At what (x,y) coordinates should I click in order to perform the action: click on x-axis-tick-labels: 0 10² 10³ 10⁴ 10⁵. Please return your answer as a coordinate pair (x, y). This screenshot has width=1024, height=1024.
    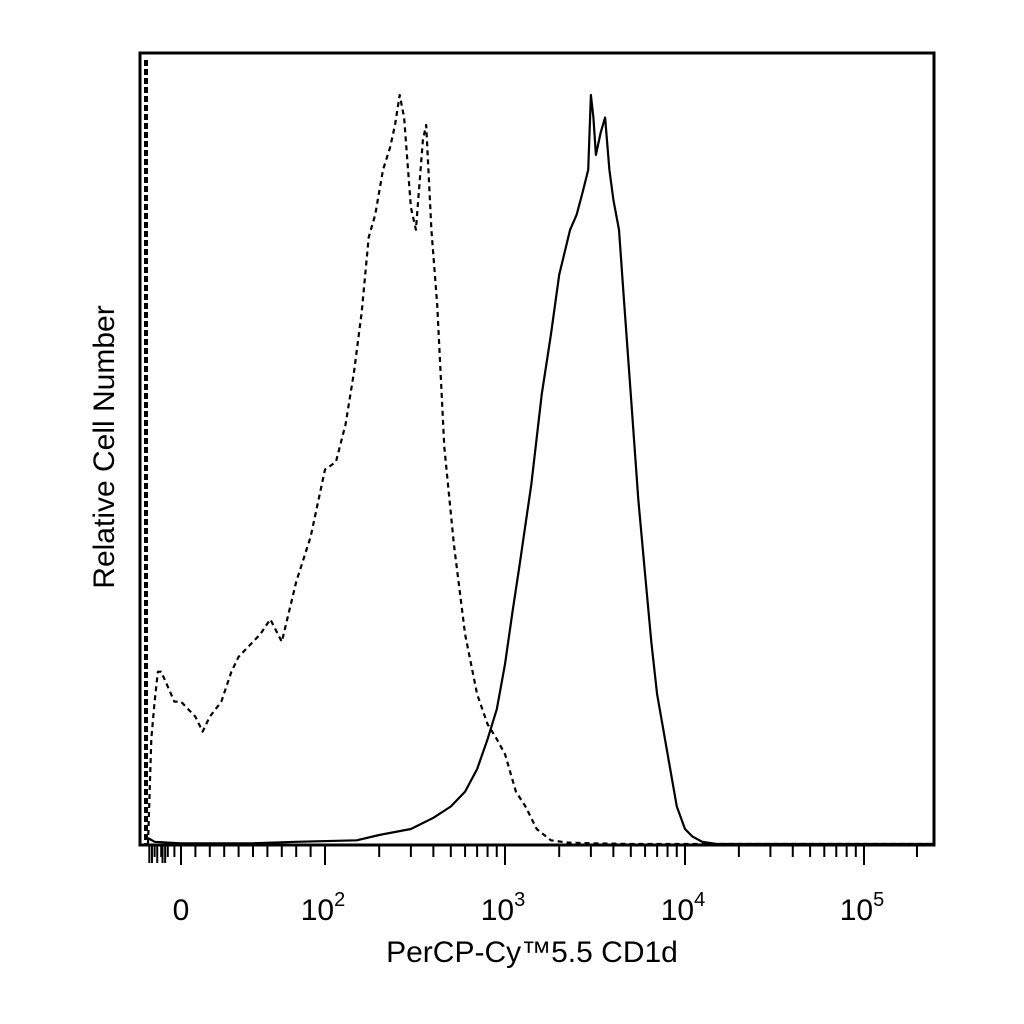
    Looking at the image, I should click on (529, 908).